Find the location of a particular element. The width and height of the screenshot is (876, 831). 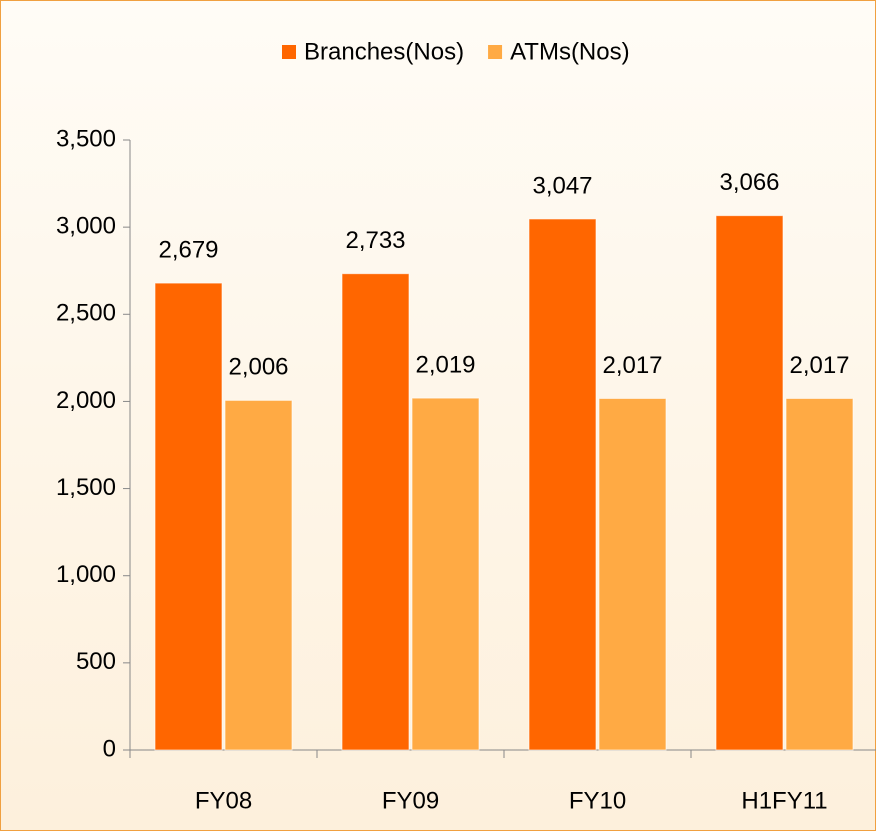

data-label: 2,006 is located at coordinates (258, 367).